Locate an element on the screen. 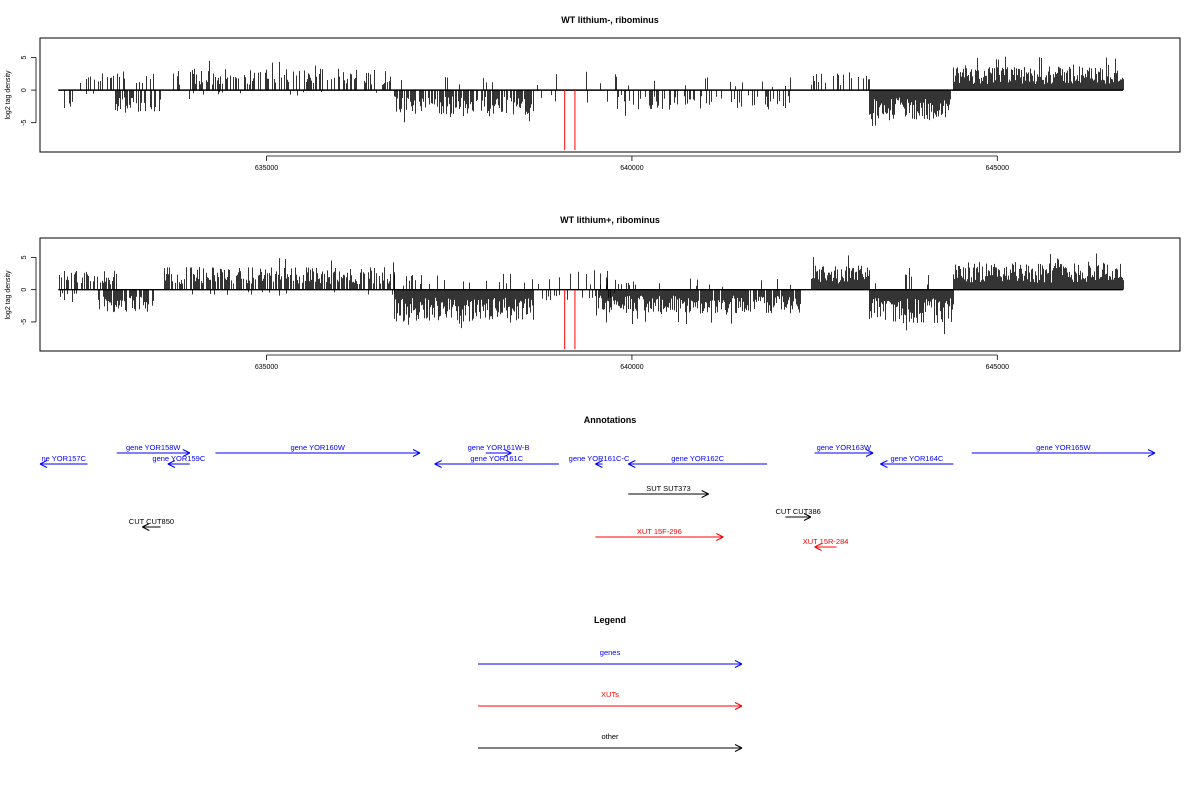 Image resolution: width=1200 pixels, height=800 pixels. feature-label: XUT 15R-284 is located at coordinates (826, 541).